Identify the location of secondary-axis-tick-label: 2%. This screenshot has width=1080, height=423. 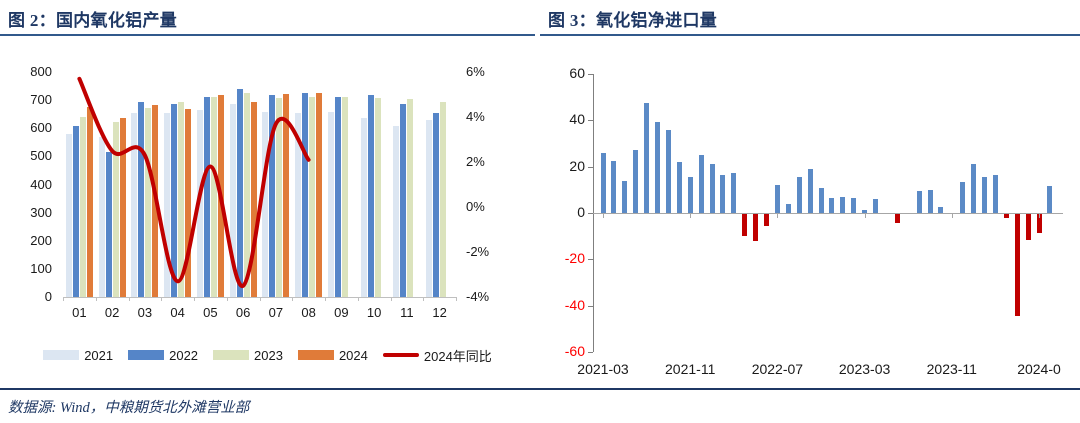
(475, 161).